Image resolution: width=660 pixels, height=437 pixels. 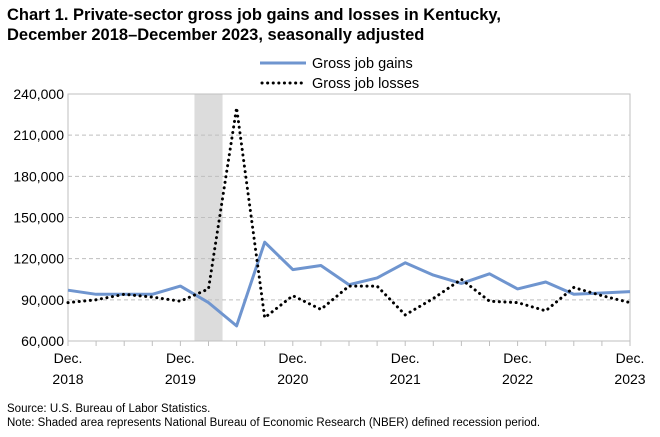 What do you see at coordinates (67, 379) in the screenshot?
I see `x-tick-label-year: 2018` at bounding box center [67, 379].